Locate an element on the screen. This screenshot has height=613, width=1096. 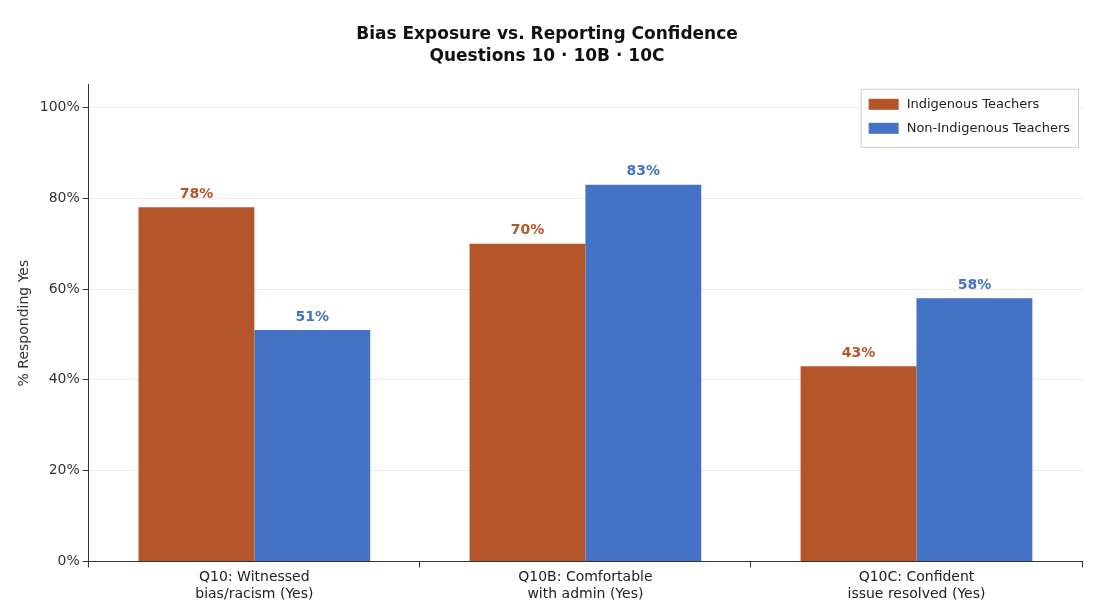
x-tick-label: Q10C: Confident issue resolved (Yes) is located at coordinates (916, 585).